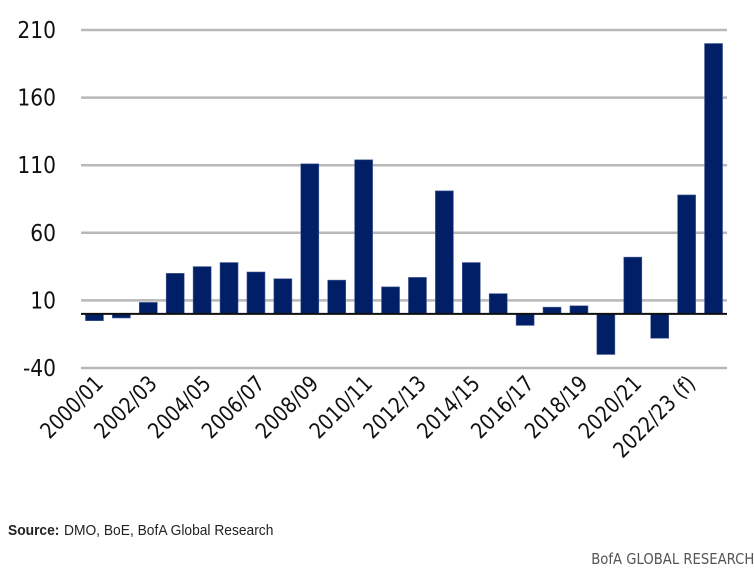 This screenshot has height=580, width=754. What do you see at coordinates (672, 559) in the screenshot?
I see `brand-label: BofA GLOBAL RESEARCH` at bounding box center [672, 559].